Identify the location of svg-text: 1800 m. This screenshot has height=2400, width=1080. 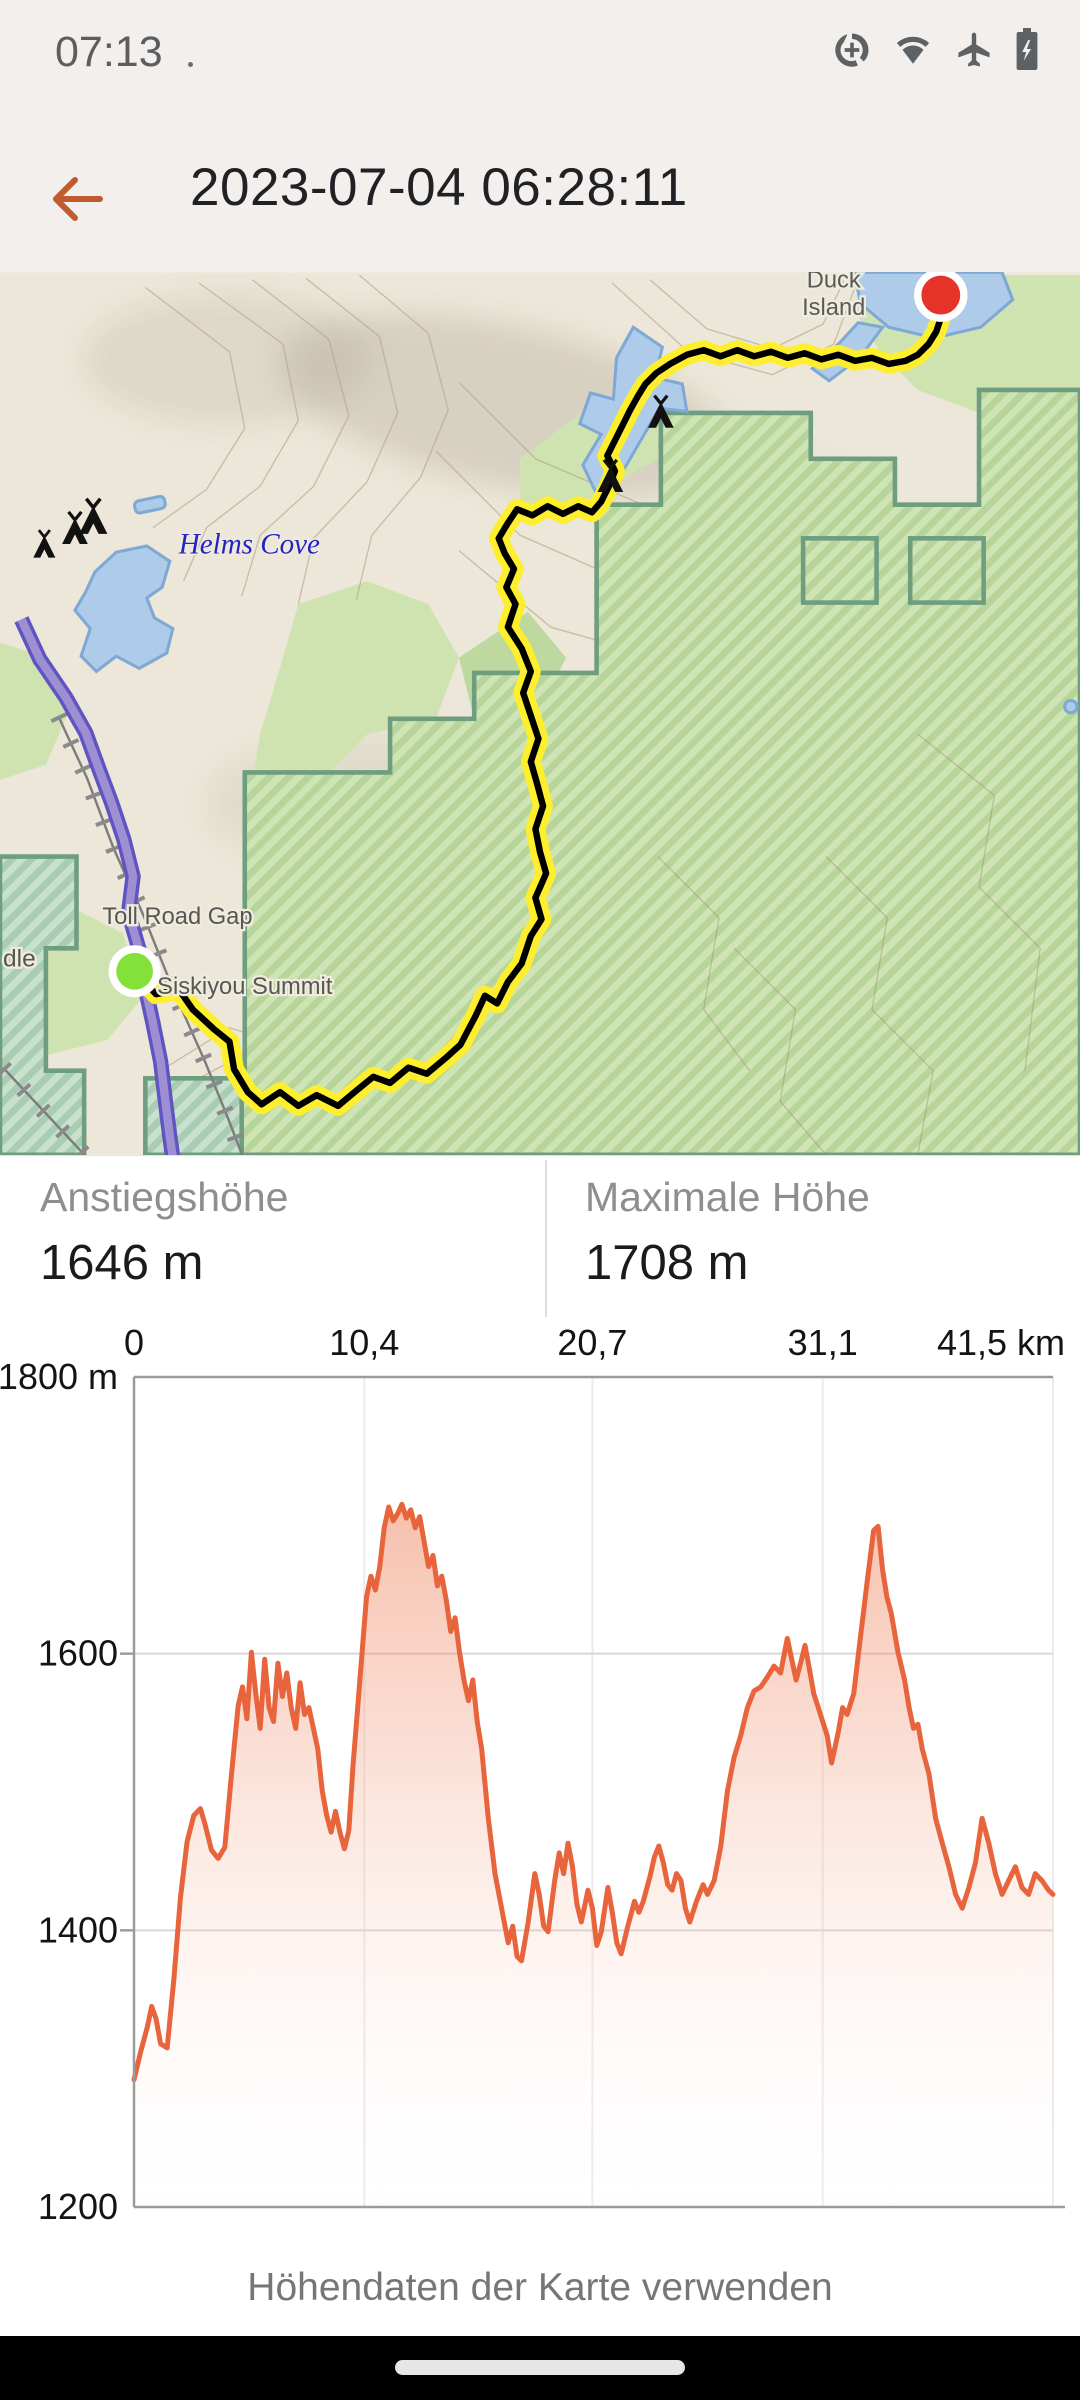
(59, 1376).